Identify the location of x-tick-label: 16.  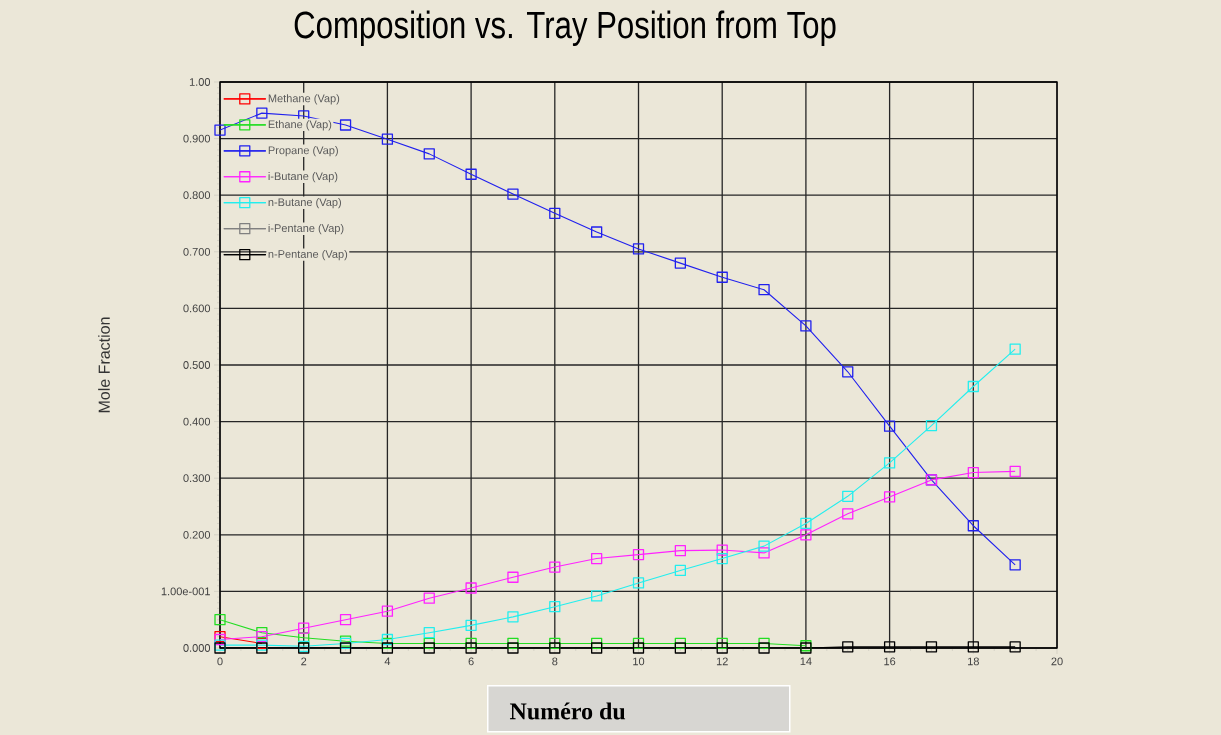
(890, 661).